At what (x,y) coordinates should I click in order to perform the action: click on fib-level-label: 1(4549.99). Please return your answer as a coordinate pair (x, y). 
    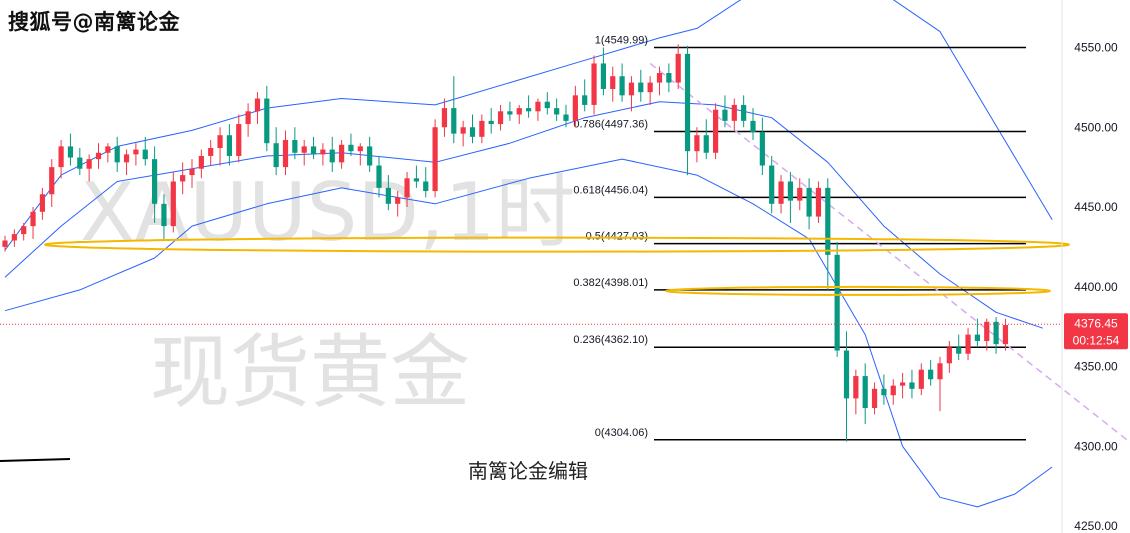
    Looking at the image, I should click on (621, 41).